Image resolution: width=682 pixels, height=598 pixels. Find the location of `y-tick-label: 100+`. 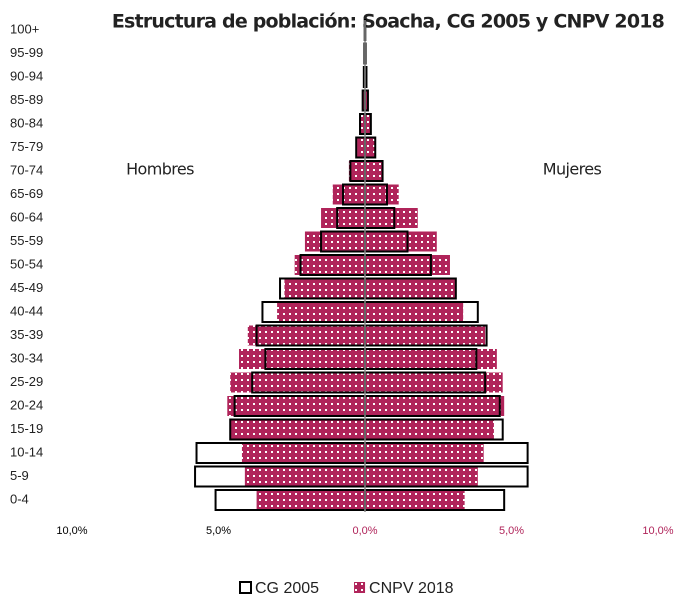

y-tick-label: 100+ is located at coordinates (24, 28).